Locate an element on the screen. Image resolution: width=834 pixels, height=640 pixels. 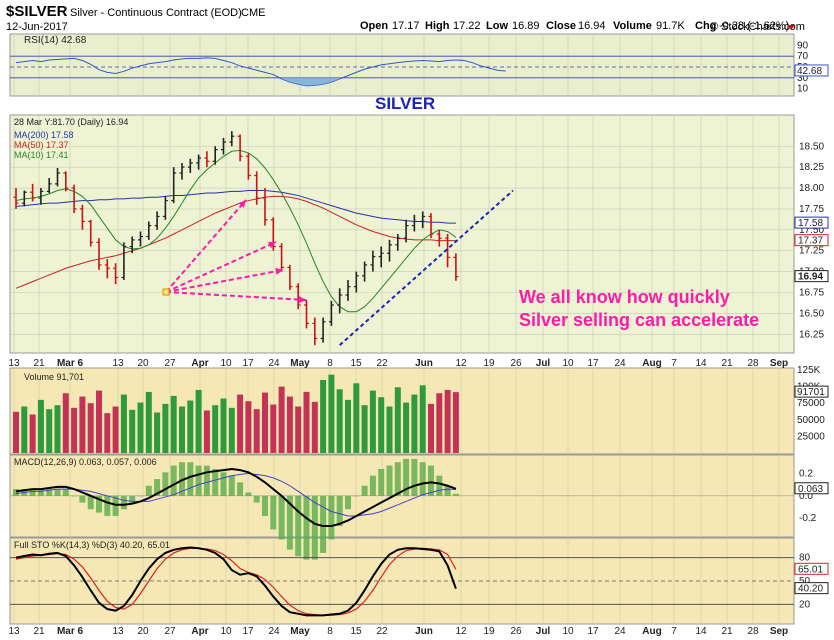
close-value: 16.94 is located at coordinates (592, 26).